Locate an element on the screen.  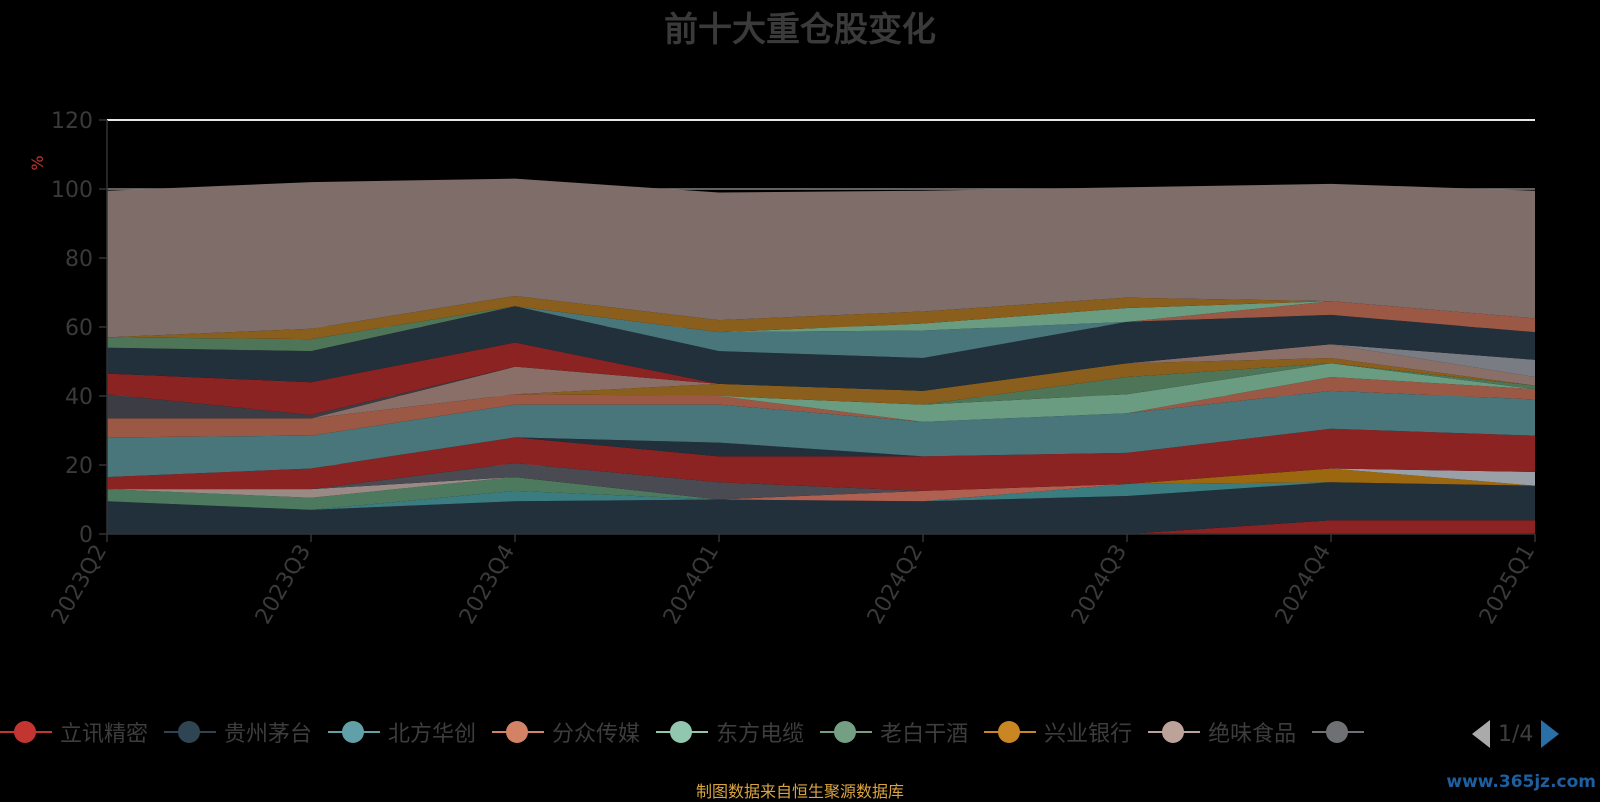
legend-item: 北方华创 is located at coordinates (402, 732).